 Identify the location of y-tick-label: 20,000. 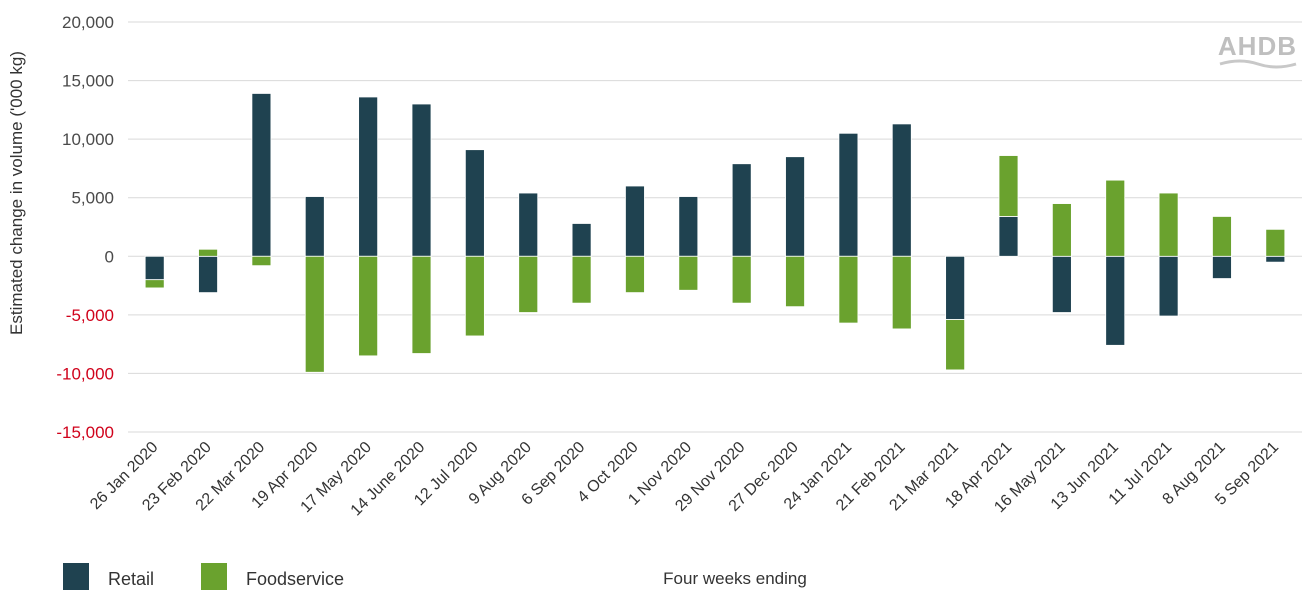
(88, 22).